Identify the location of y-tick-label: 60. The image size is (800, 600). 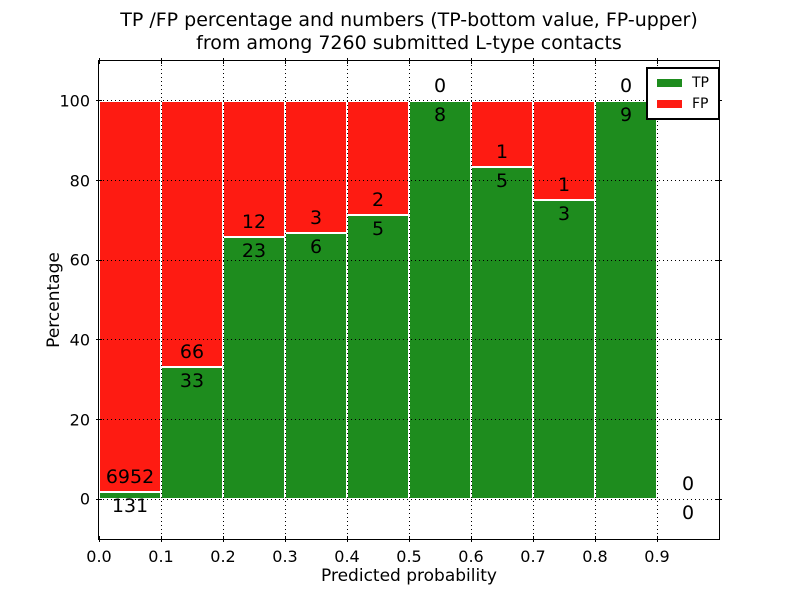
(79, 260).